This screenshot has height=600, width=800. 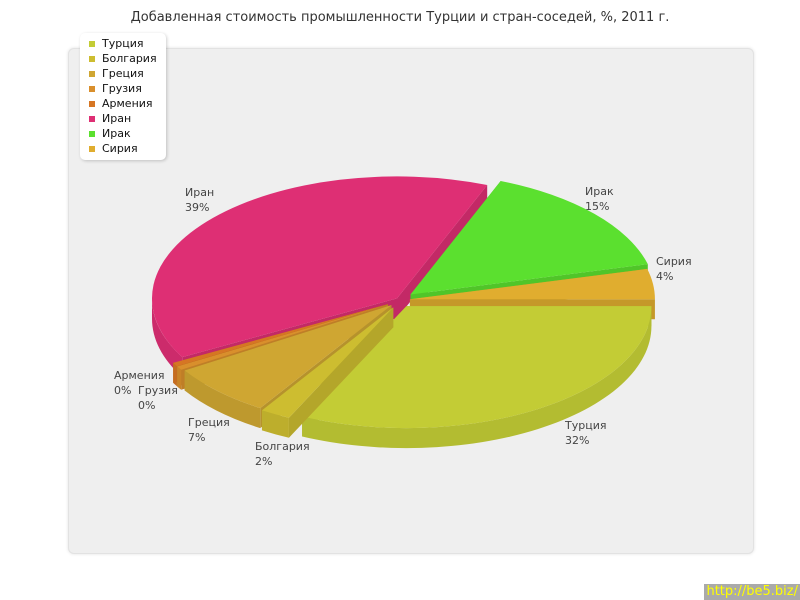 What do you see at coordinates (674, 269) in the screenshot?
I see `data-label-syria: Сирия 4%` at bounding box center [674, 269].